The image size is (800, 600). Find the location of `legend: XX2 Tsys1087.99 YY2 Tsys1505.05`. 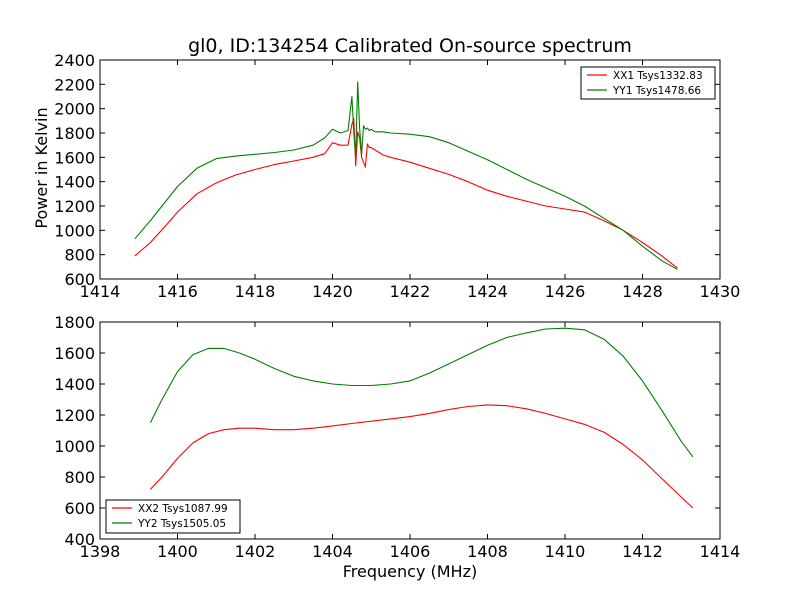

legend: XX2 Tsys1087.99 YY2 Tsys1505.05 is located at coordinates (173, 516).